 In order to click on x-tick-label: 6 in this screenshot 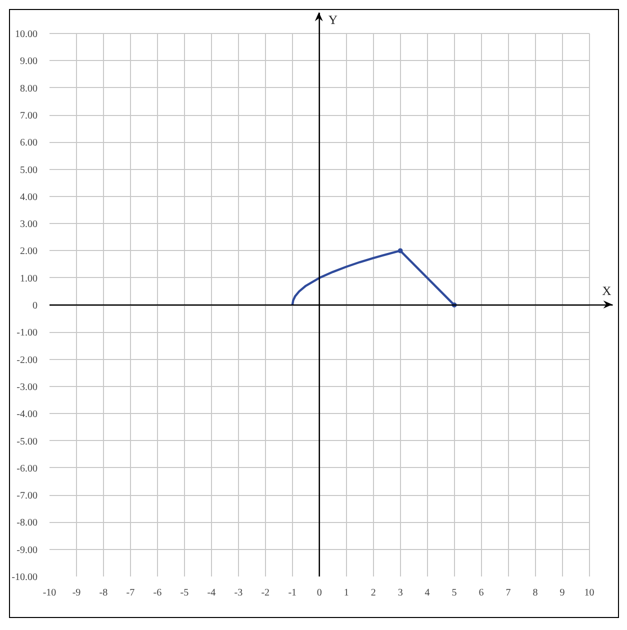, I will do `click(481, 593)`.